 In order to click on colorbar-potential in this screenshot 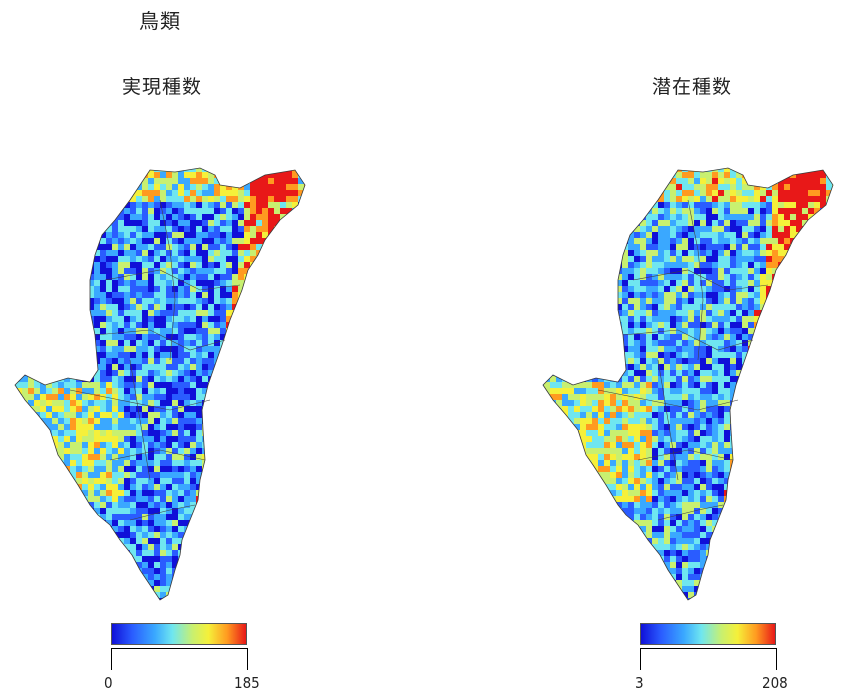, I will do `click(708, 634)`.